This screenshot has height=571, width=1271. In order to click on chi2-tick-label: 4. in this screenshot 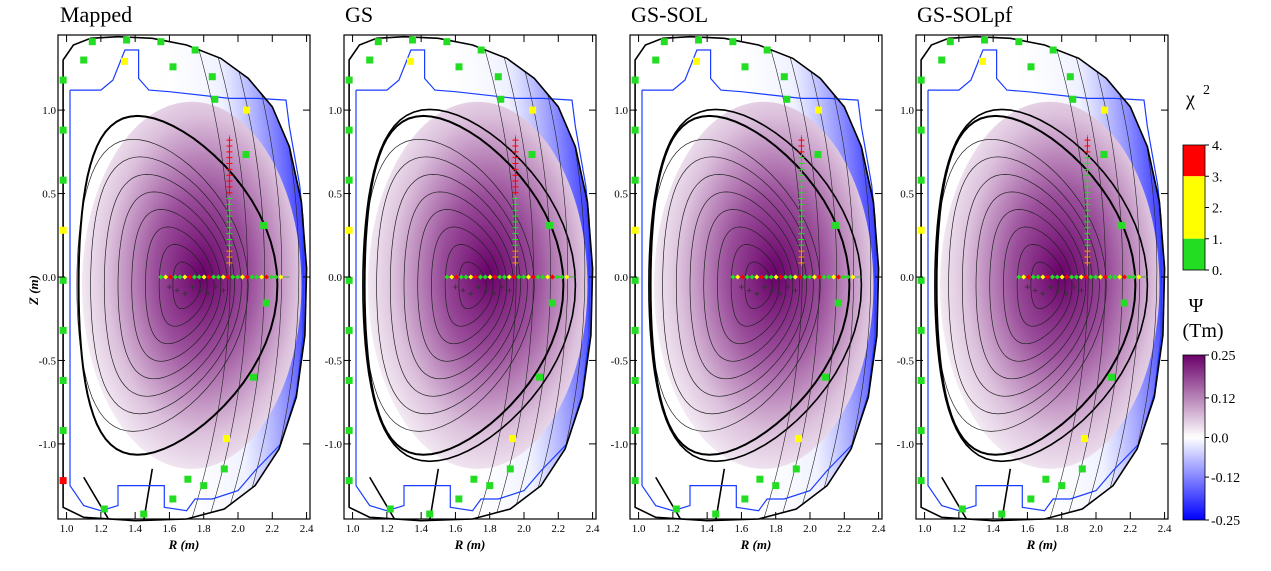, I will do `click(1217, 146)`.